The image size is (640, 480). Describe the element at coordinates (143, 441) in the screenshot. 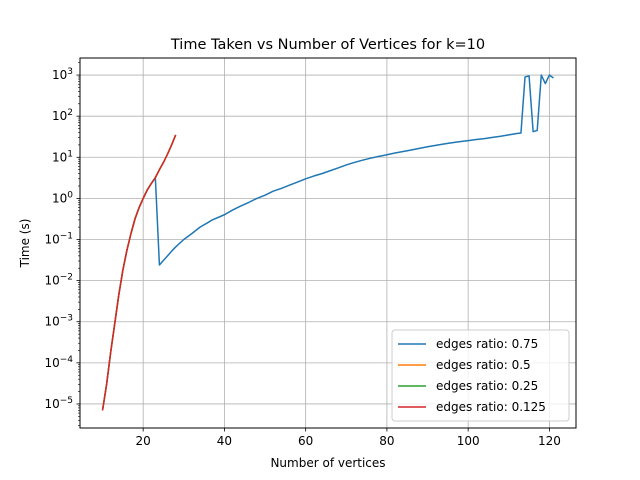

I see `x-tick-label: 20` at that location.